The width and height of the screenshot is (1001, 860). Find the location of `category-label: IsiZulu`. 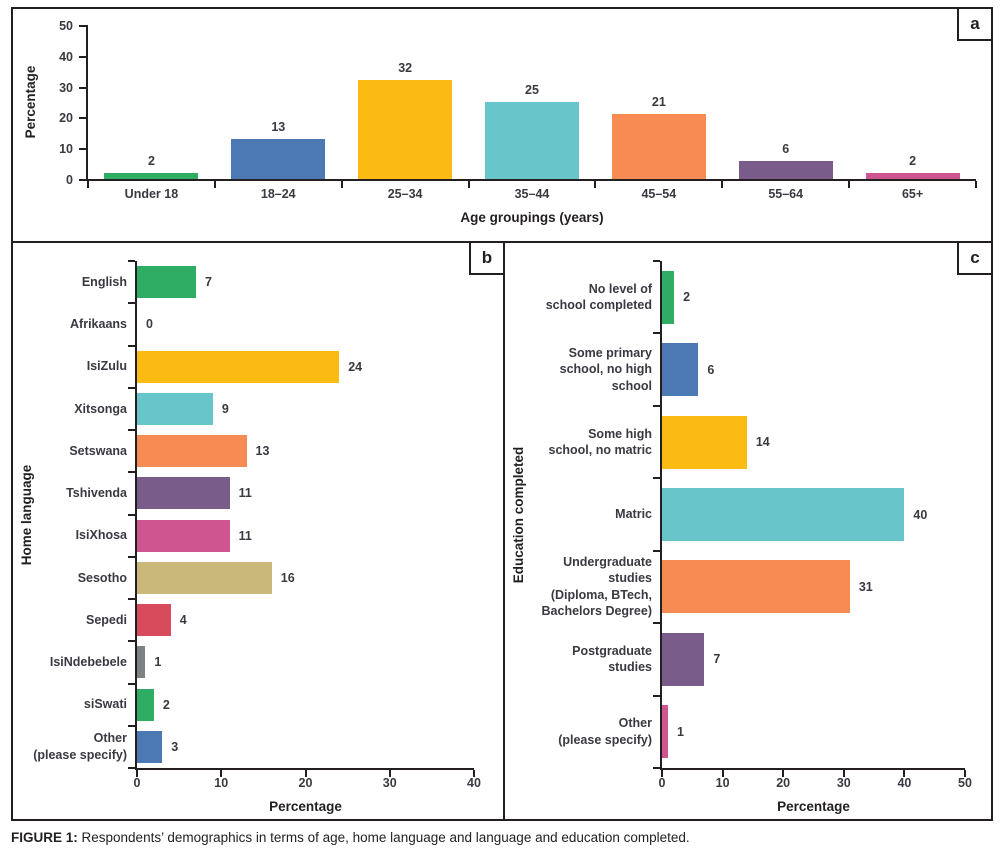

category-label: IsiZulu is located at coordinates (106, 366).